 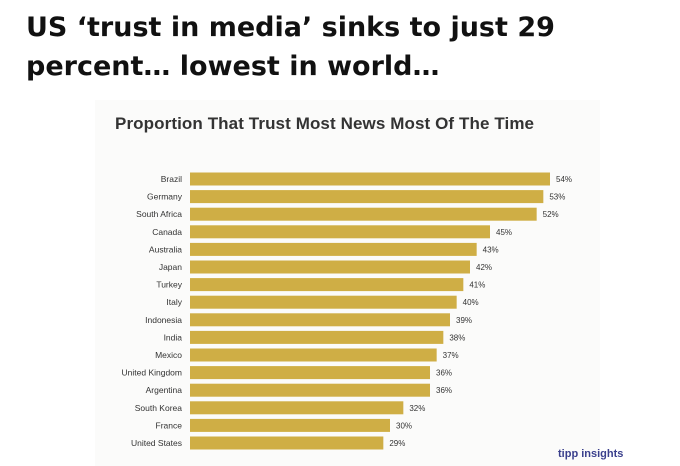 I want to click on category-label-germany: Germany, so click(x=165, y=197).